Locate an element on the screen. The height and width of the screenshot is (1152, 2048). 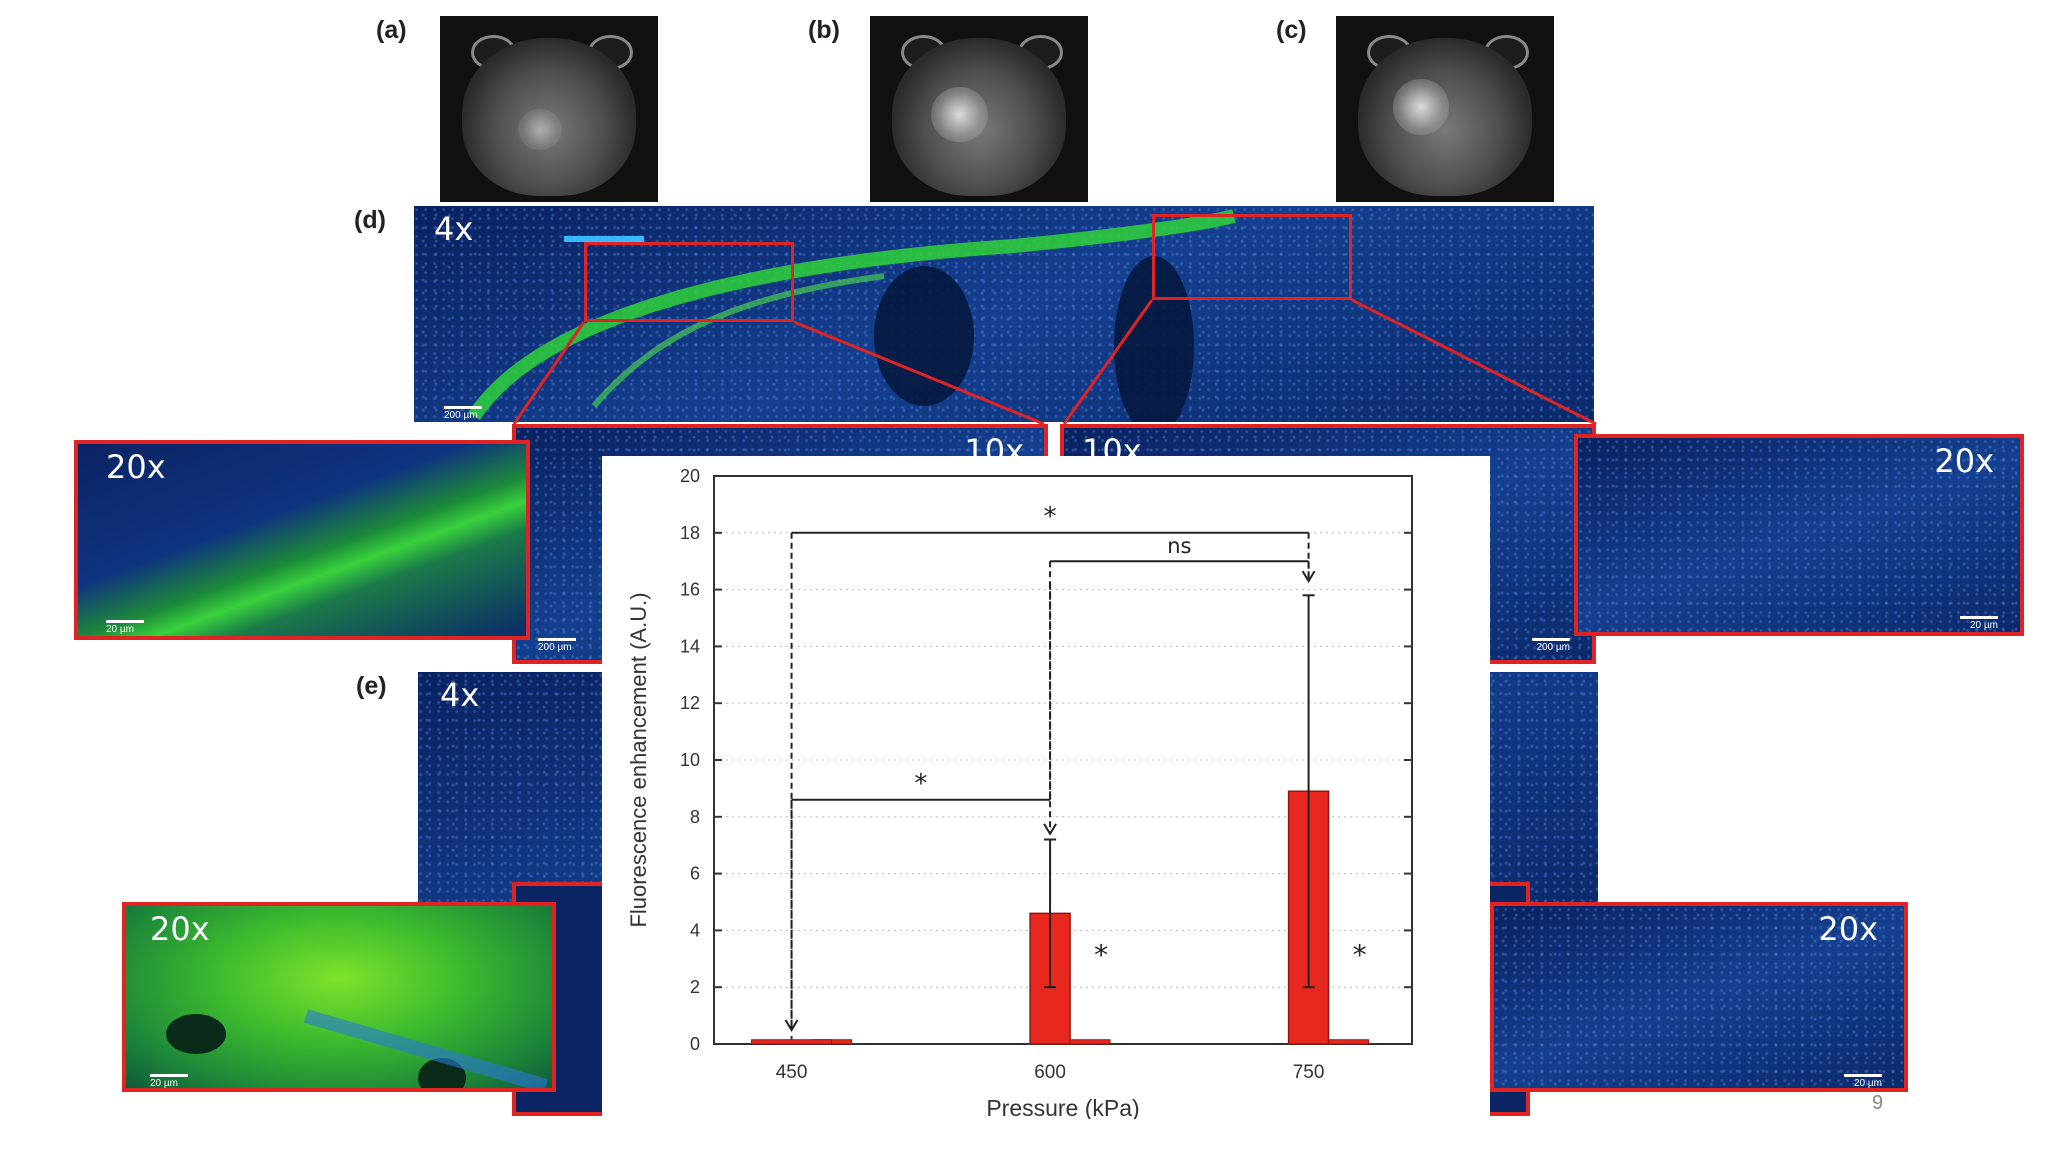
panel-label-b: (b) is located at coordinates (824, 30).